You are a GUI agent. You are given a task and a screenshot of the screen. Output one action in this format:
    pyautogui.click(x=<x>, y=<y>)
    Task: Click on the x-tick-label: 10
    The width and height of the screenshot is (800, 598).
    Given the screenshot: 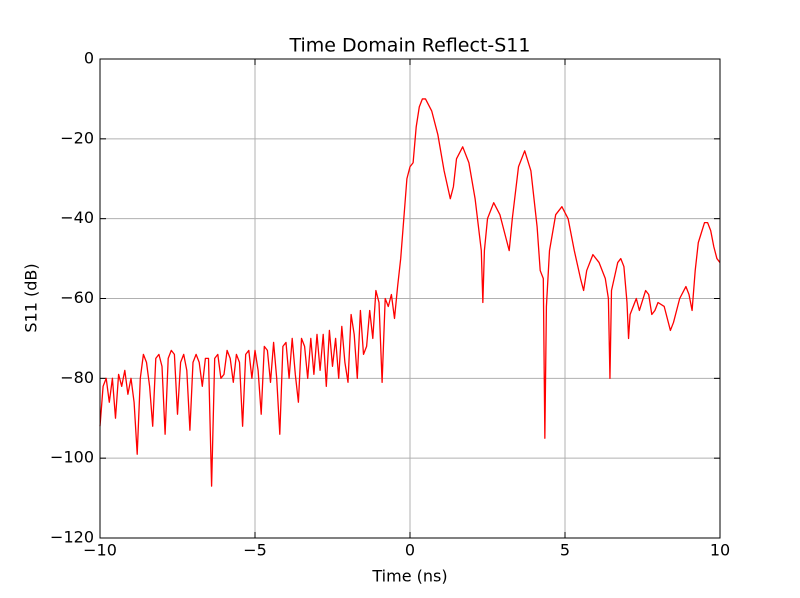 What is the action you would take?
    pyautogui.click(x=720, y=550)
    